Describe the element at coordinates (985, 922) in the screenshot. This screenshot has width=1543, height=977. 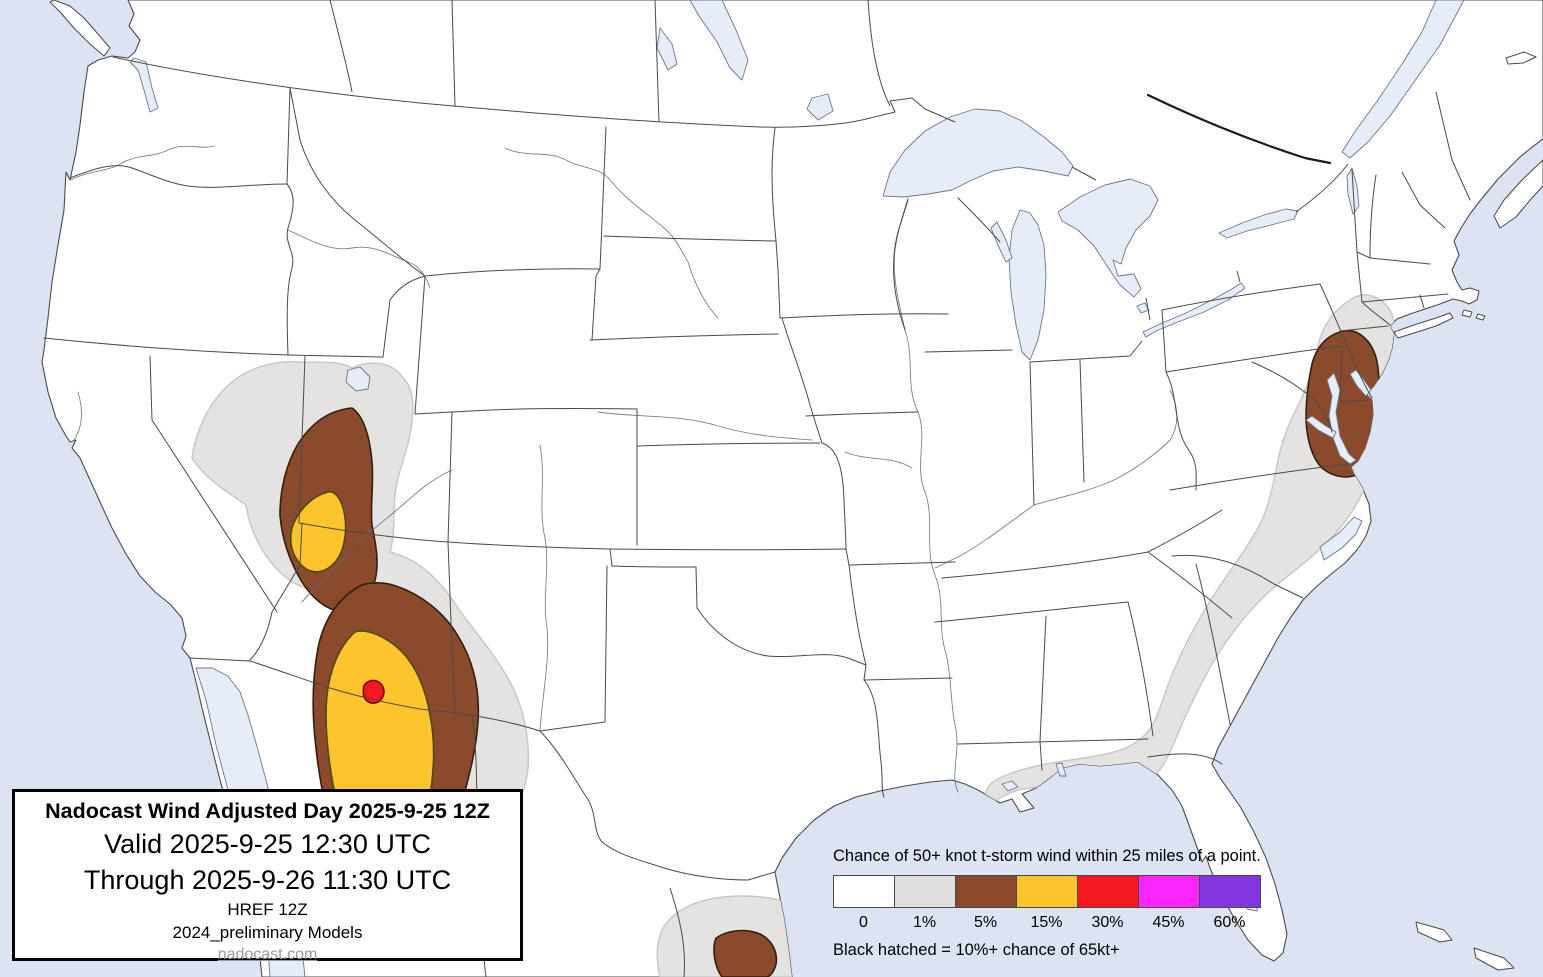
I see `legend-swatch-label: 5%` at that location.